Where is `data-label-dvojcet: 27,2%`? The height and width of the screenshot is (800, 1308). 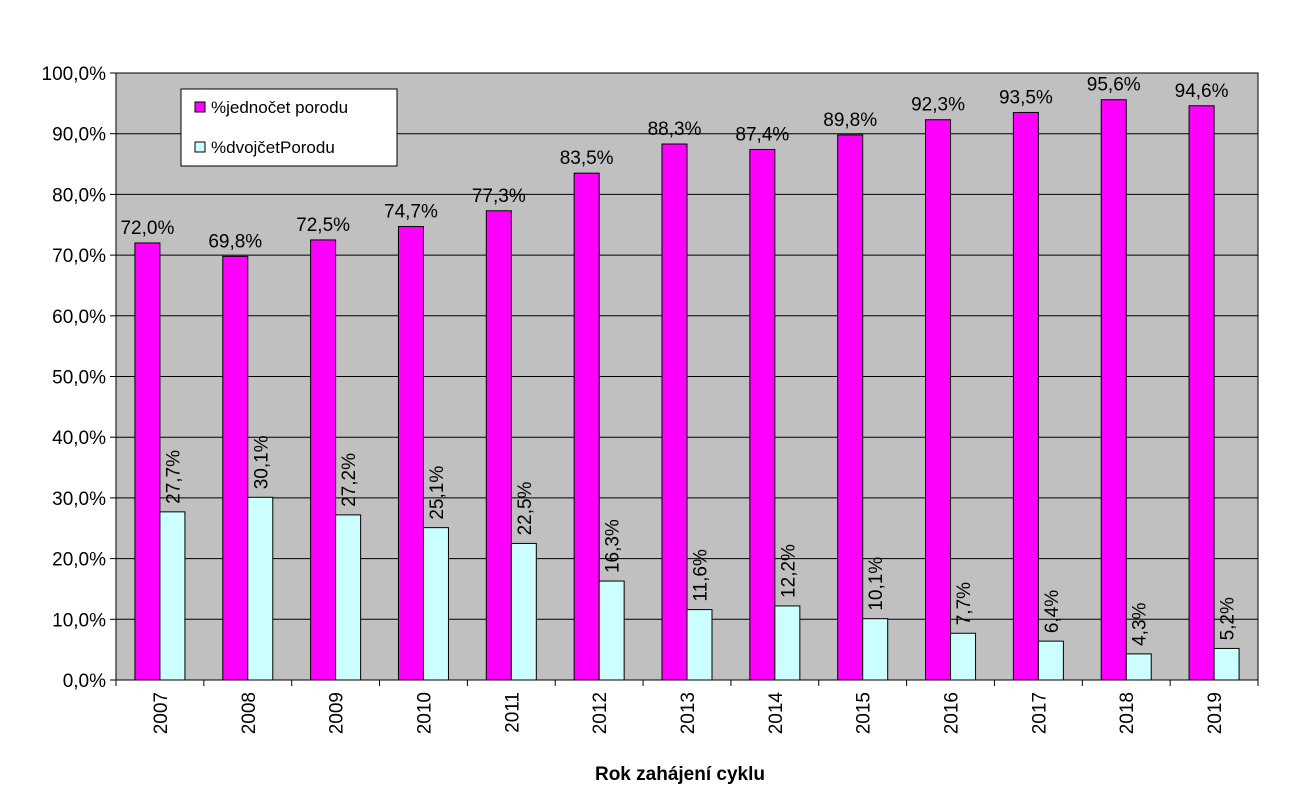 data-label-dvojcet: 27,2% is located at coordinates (349, 480).